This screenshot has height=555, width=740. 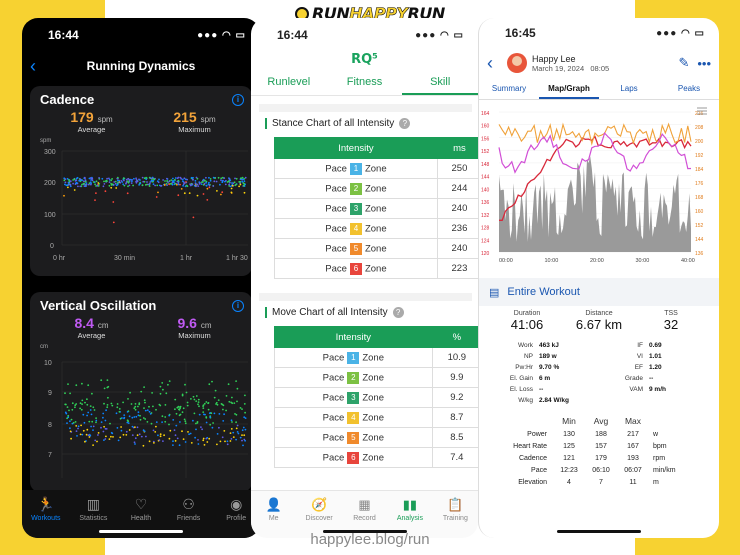 What do you see at coordinates (599, 292) in the screenshot?
I see `entire-workout-header: ▤ Entire Workout` at bounding box center [599, 292].